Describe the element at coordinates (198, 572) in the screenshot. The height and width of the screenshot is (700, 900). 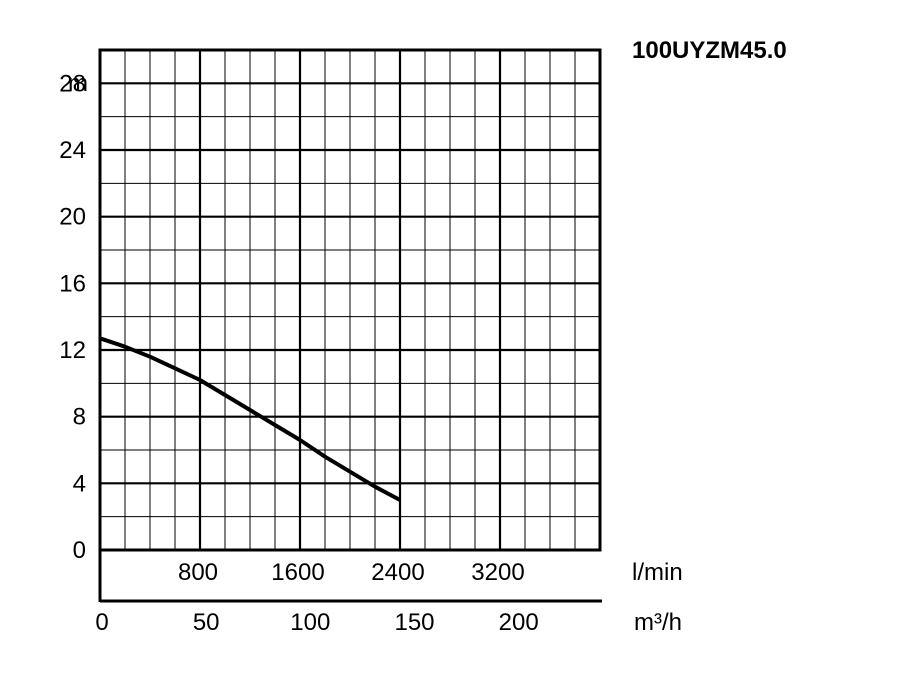
I see `x-top-tick-label: 800` at that location.